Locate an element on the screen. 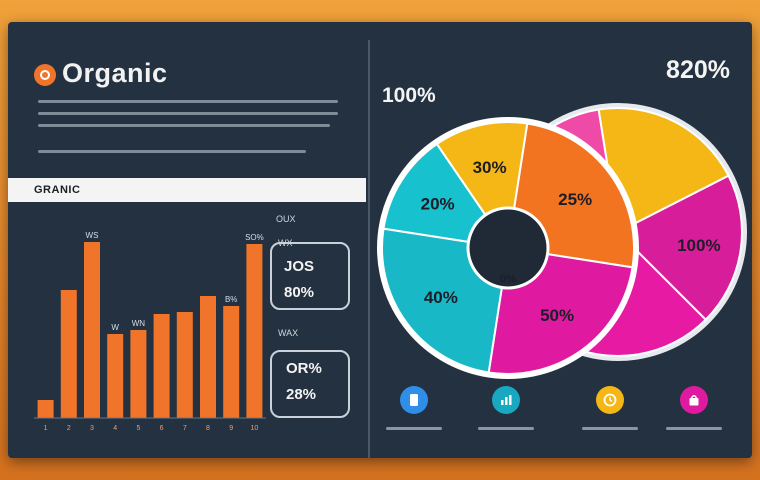 This screenshot has width=760, height=480. left-pie-slice-label: 25% is located at coordinates (575, 199).